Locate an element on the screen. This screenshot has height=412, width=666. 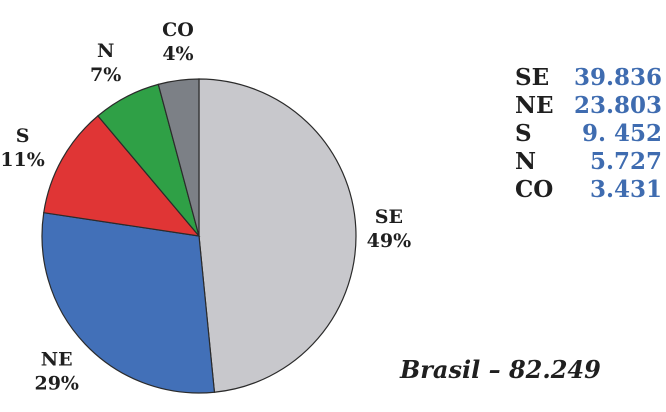
pie-slice-co is located at coordinates (178, 157).